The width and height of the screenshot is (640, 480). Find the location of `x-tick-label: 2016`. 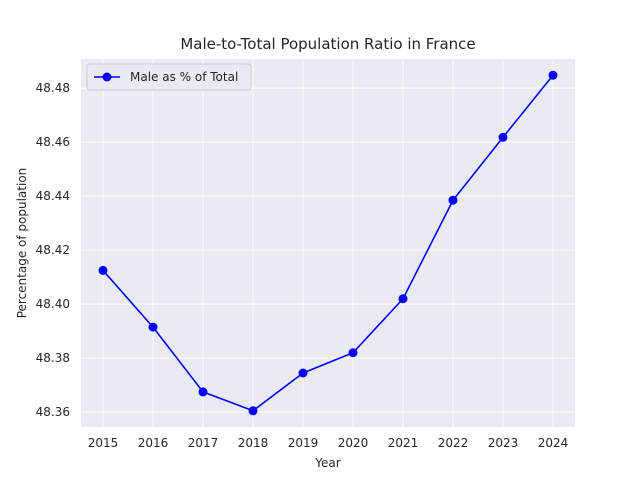

x-tick-label: 2016 is located at coordinates (153, 443).